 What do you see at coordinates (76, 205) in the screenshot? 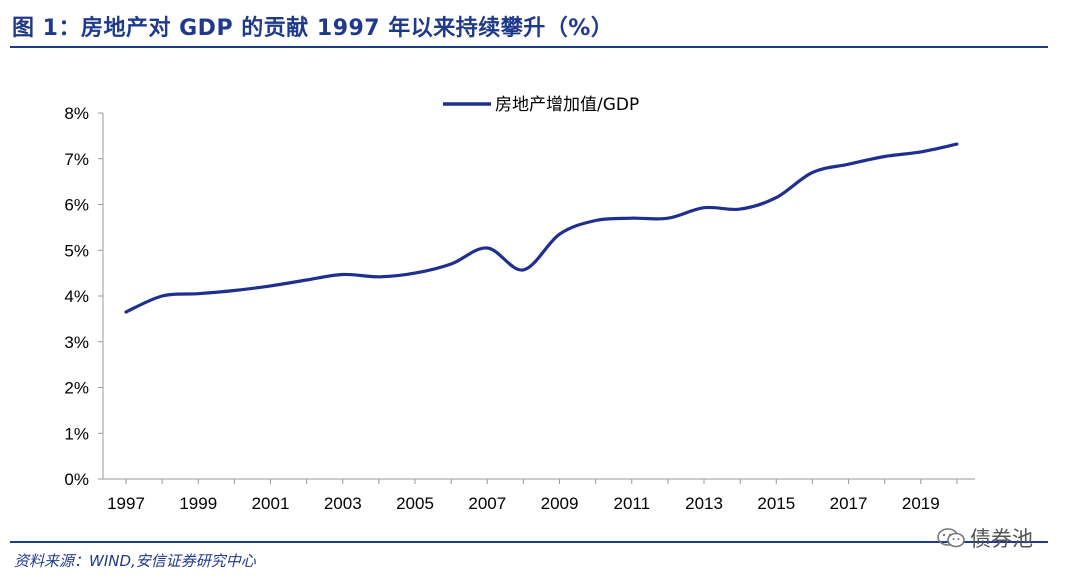
I see `y-tick-label: 6%` at bounding box center [76, 205].